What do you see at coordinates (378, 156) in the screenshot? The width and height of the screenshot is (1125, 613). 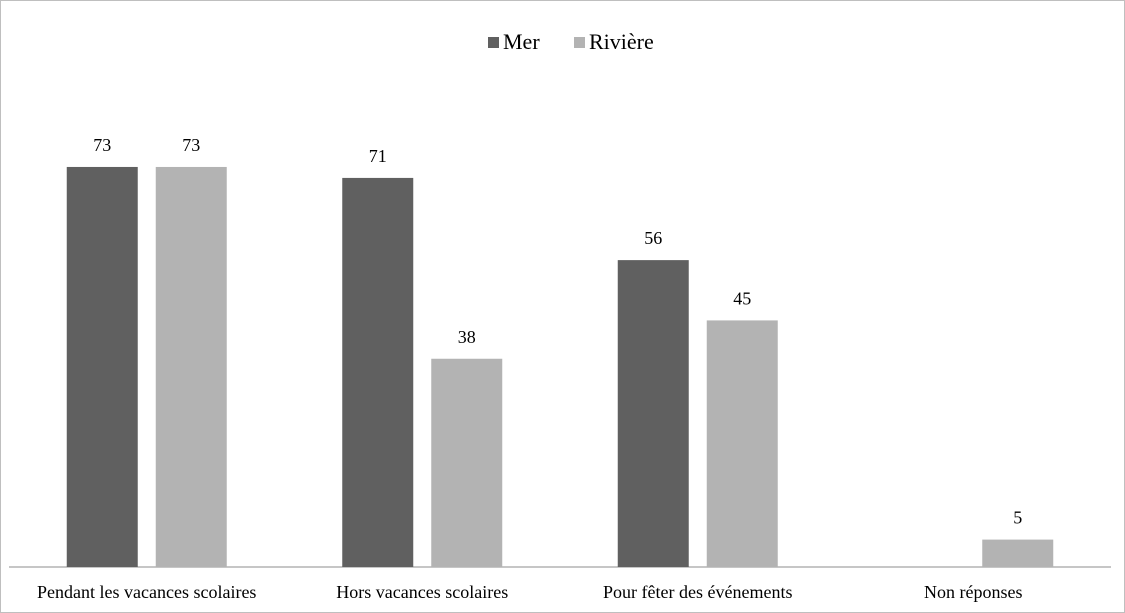 I see `data-label: 71` at bounding box center [378, 156].